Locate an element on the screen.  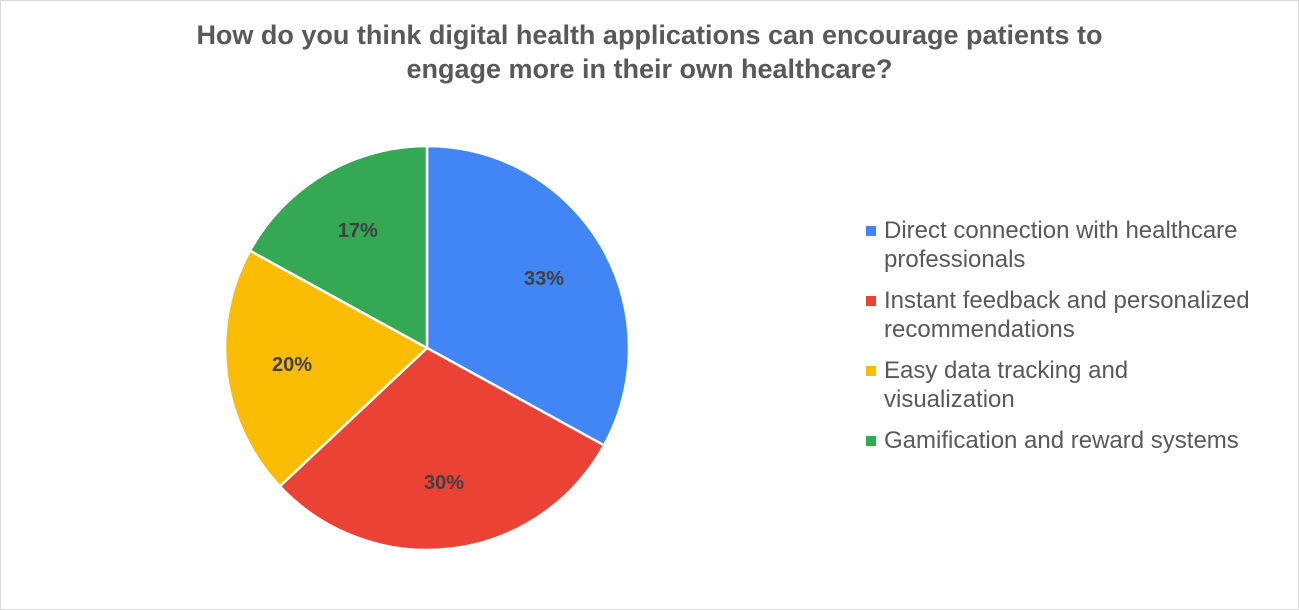
pie-slice-gamification is located at coordinates (338, 247).